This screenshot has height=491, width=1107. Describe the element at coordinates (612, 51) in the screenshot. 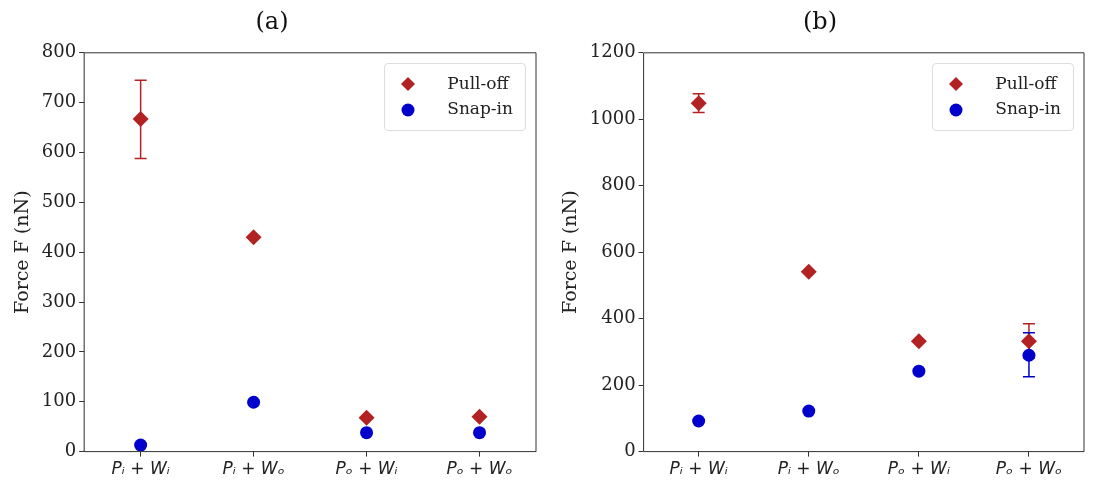

I see `y-tick-label: 1200` at that location.